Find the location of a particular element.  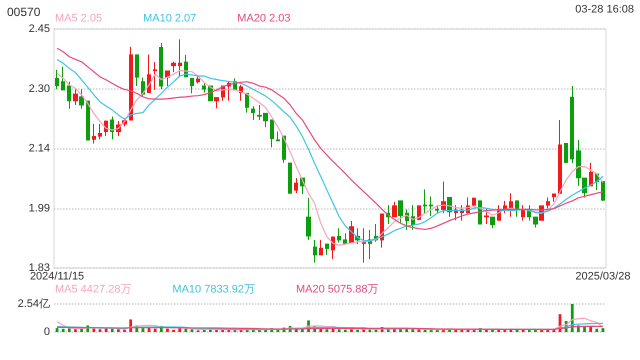

text: MA5 2.05 is located at coordinates (78, 18).